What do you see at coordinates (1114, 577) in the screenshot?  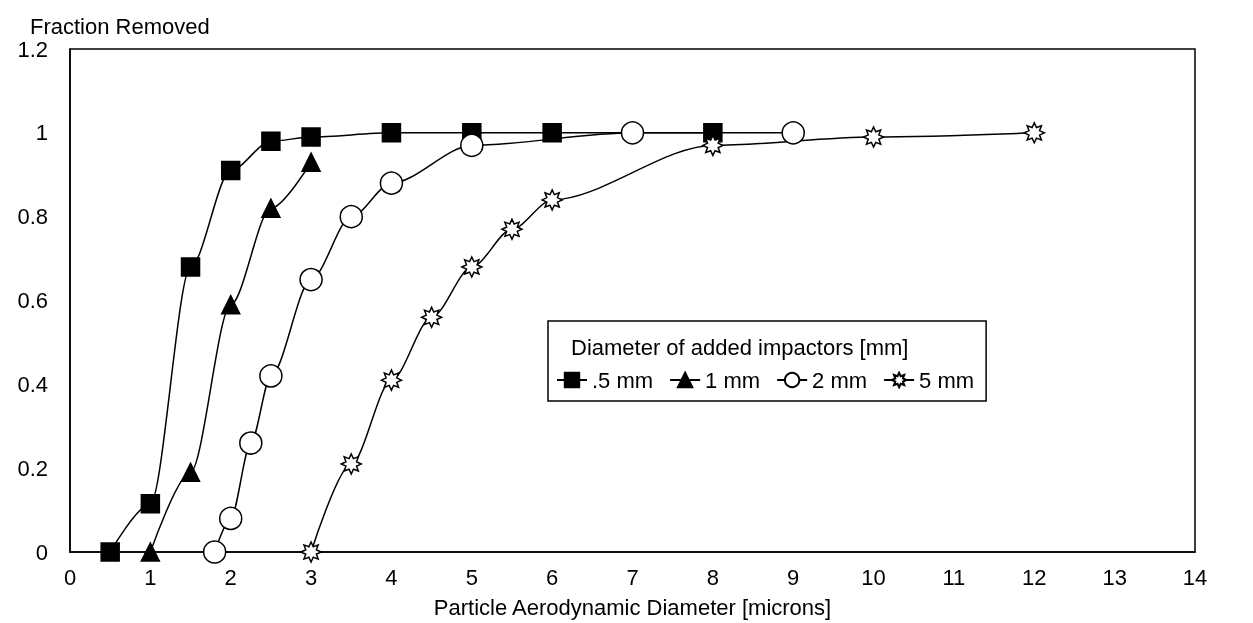 I see `x-tick-label: 13` at bounding box center [1114, 577].